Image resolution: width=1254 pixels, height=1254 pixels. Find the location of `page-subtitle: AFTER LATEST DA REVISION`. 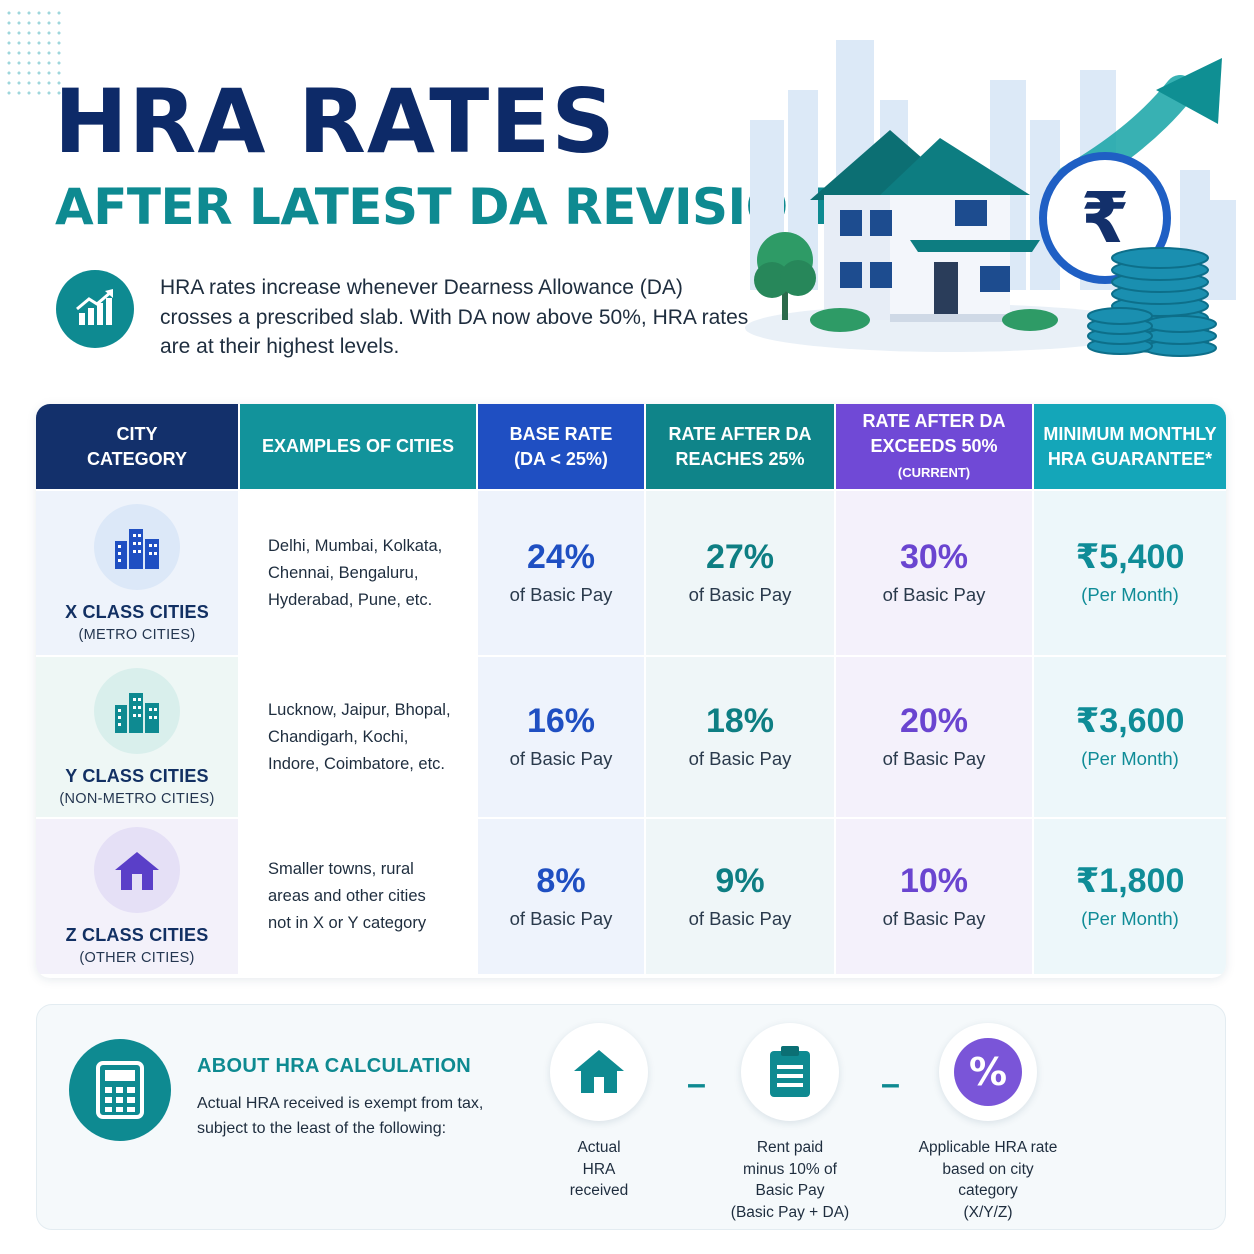

page-subtitle: AFTER LATEST DA REVISION is located at coordinates (442, 207).